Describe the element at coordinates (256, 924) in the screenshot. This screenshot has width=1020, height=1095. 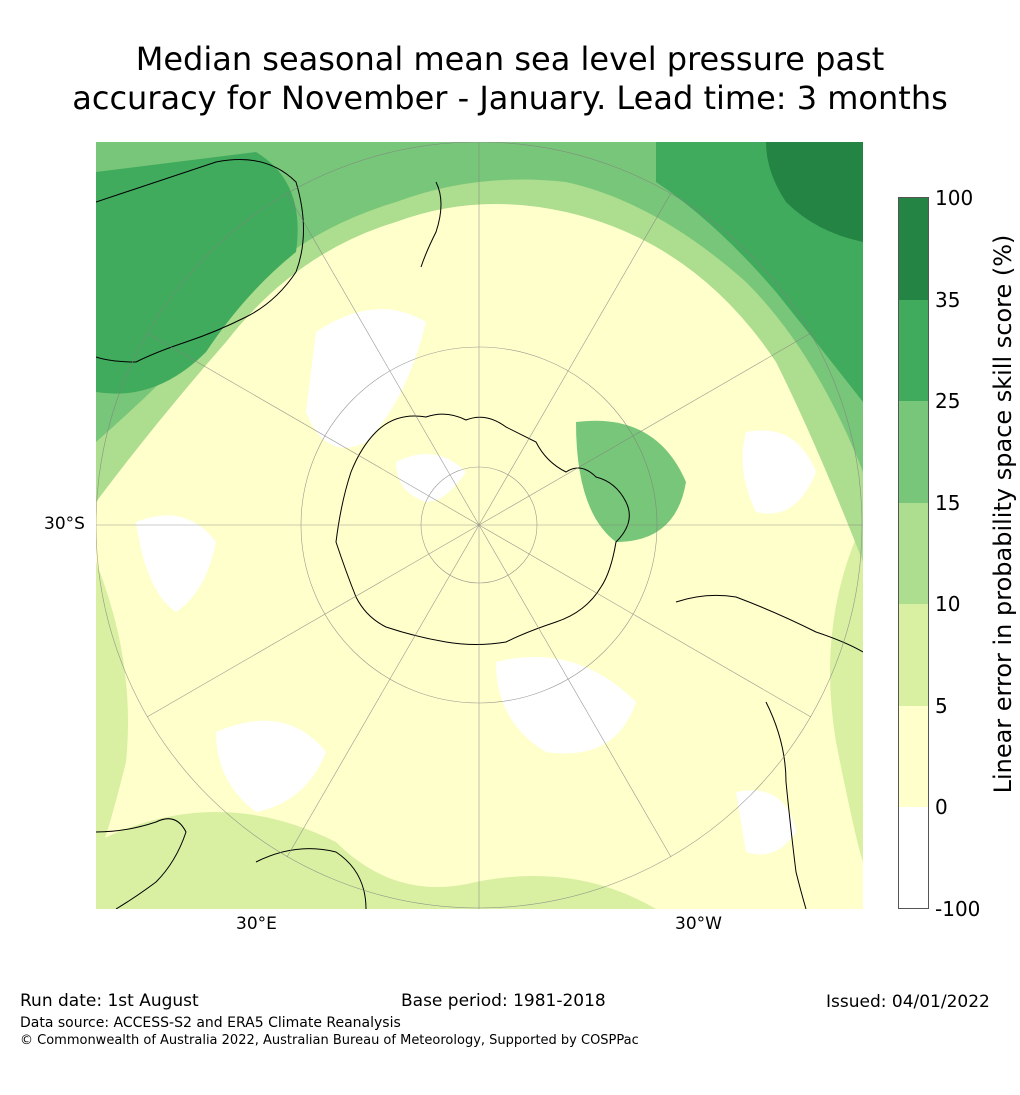
I see `longitude-label-30e: 30°E` at that location.